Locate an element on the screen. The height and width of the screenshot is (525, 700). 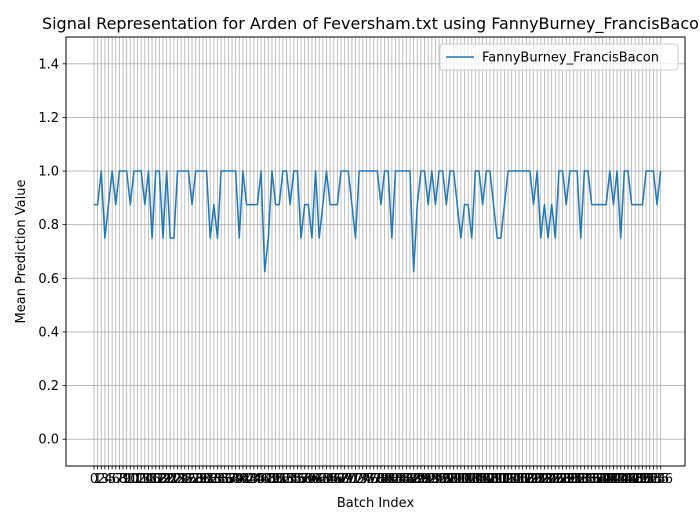
x-tick-label: 41 is located at coordinates (243, 479).